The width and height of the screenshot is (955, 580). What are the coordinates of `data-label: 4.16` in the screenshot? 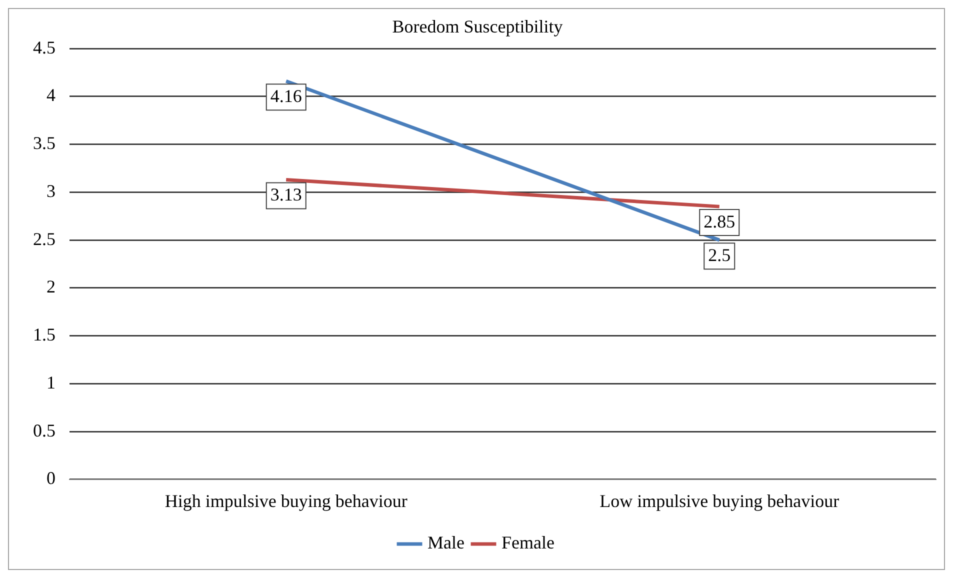 It's located at (286, 96).